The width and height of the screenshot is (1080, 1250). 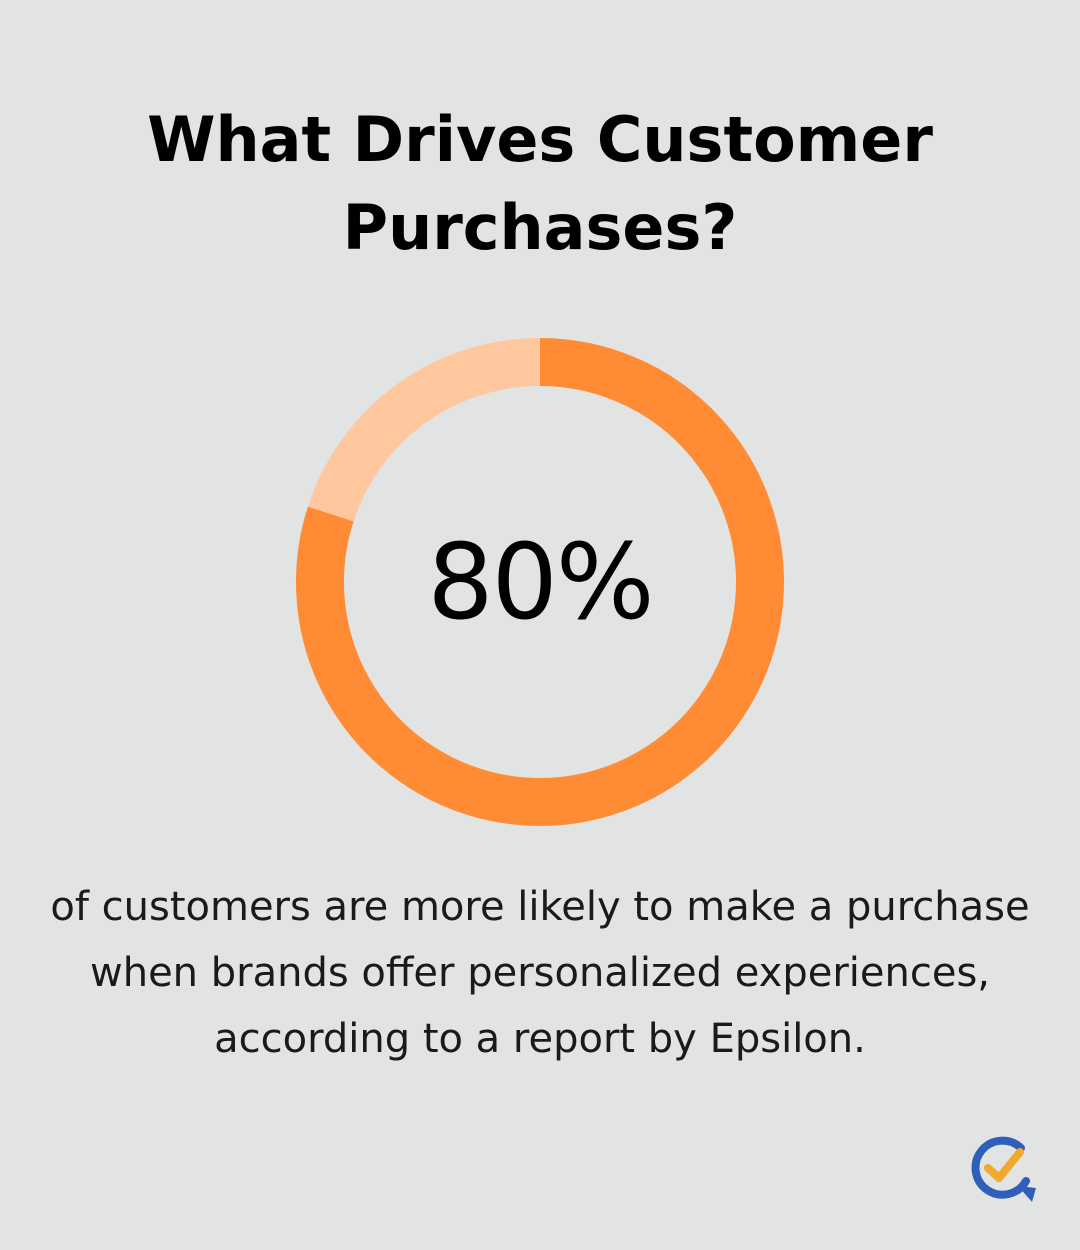 What do you see at coordinates (1004, 1169) in the screenshot?
I see `chat-bubble-checkmark-icon` at bounding box center [1004, 1169].